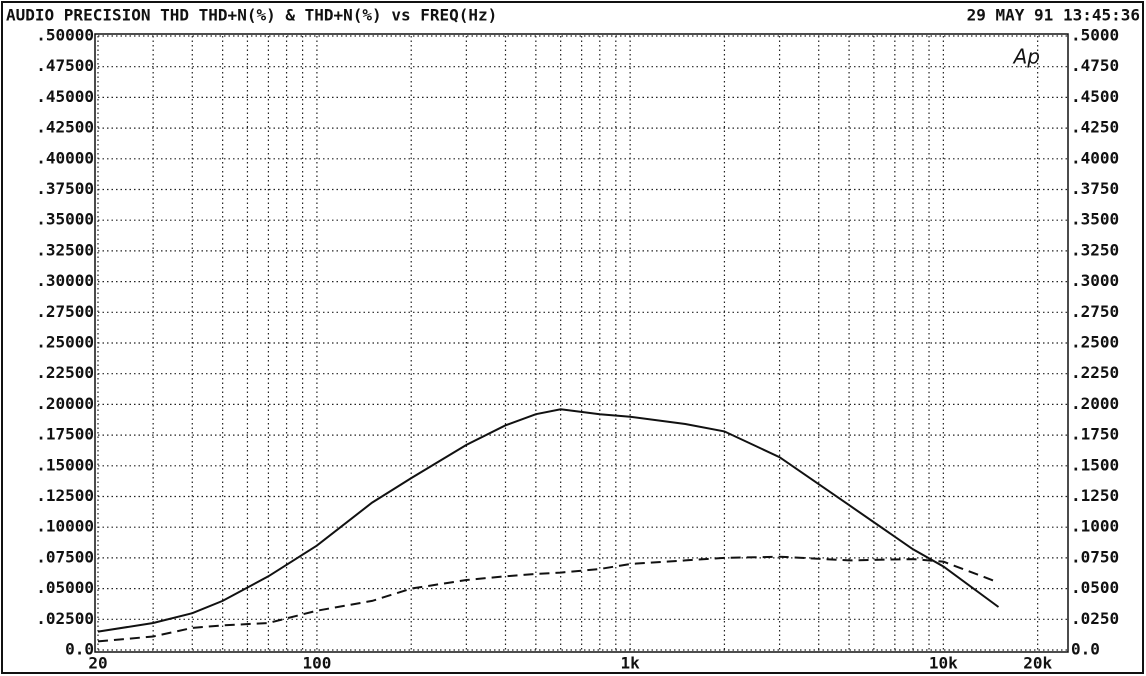  I want to click on y-tick-label: .10000, so click(65, 526).